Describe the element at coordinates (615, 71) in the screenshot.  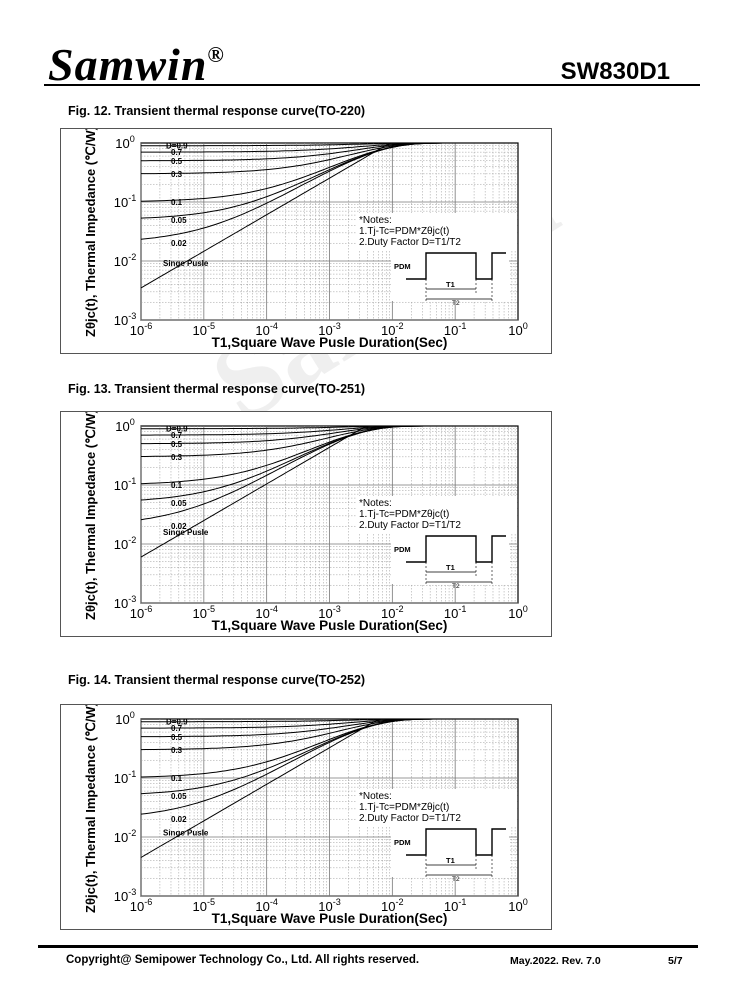
I see `part-number: SW830D1` at that location.